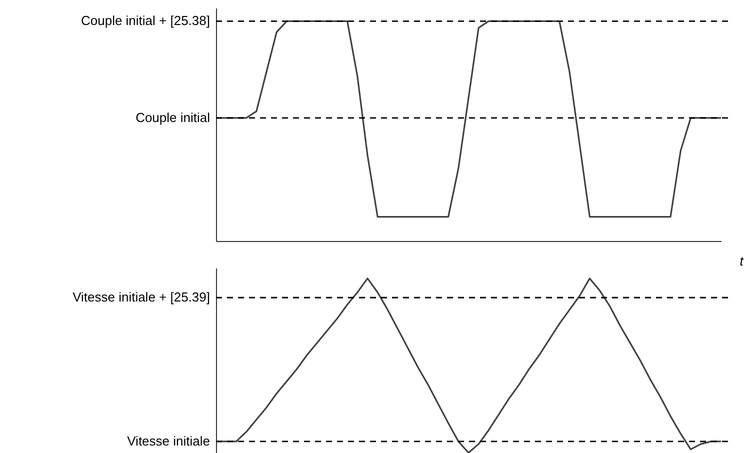 The image size is (745, 453). What do you see at coordinates (742, 261) in the screenshot?
I see `x-axis-title: t` at bounding box center [742, 261].